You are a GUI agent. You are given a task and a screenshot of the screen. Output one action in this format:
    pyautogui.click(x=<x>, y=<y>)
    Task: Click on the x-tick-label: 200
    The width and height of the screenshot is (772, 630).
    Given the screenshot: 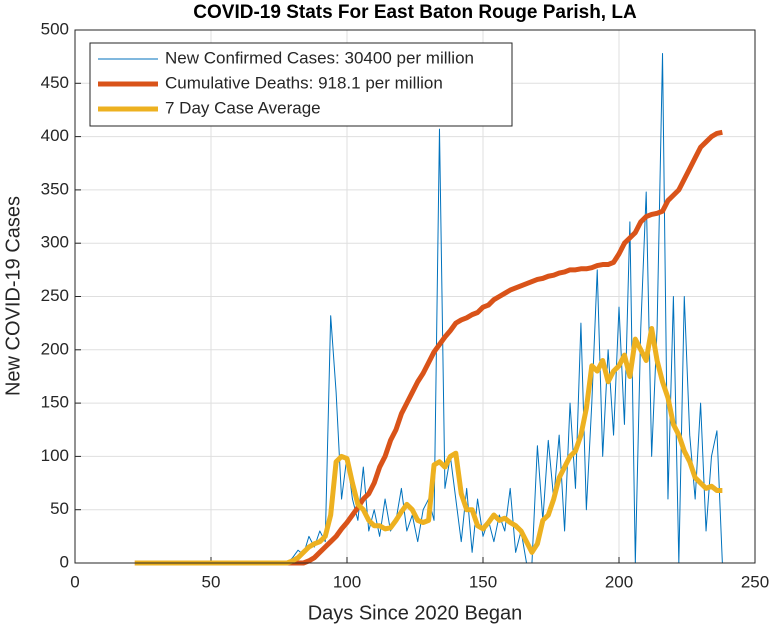 What is the action you would take?
    pyautogui.click(x=619, y=581)
    